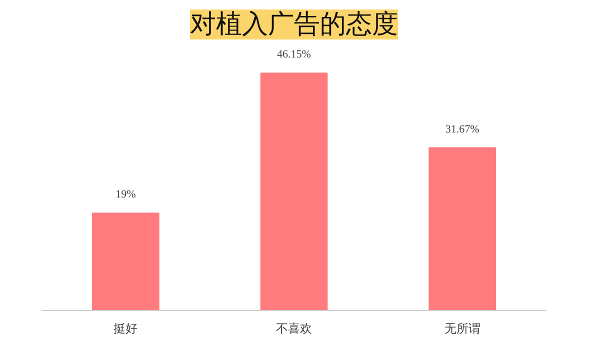 This screenshot has width=591, height=344. I want to click on data-label: 31.67%, so click(462, 129).